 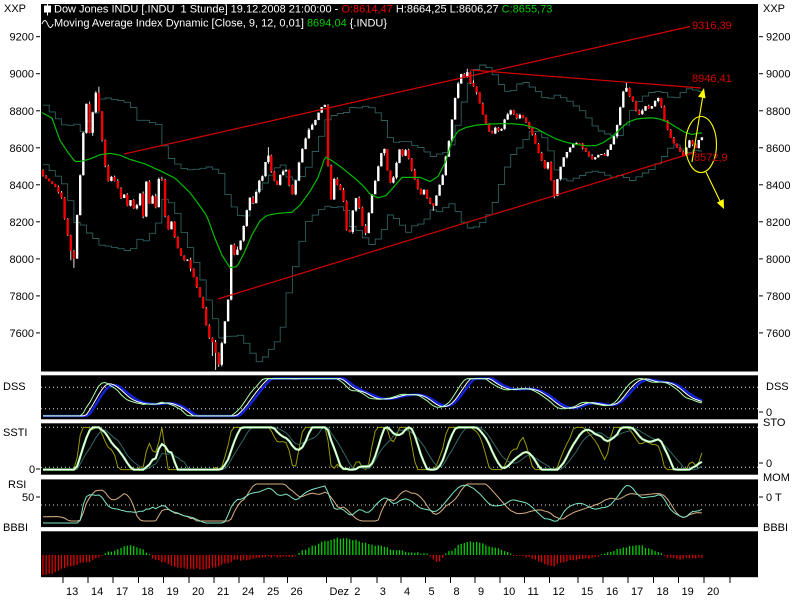 I want to click on svg-text: 5, so click(x=432, y=592).